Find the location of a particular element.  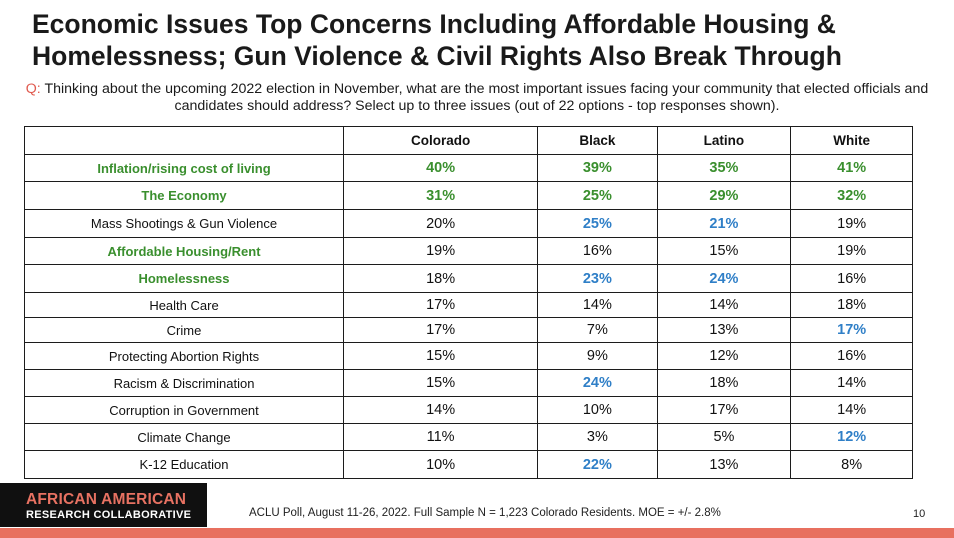

issue-label: Climate Change is located at coordinates (184, 437).